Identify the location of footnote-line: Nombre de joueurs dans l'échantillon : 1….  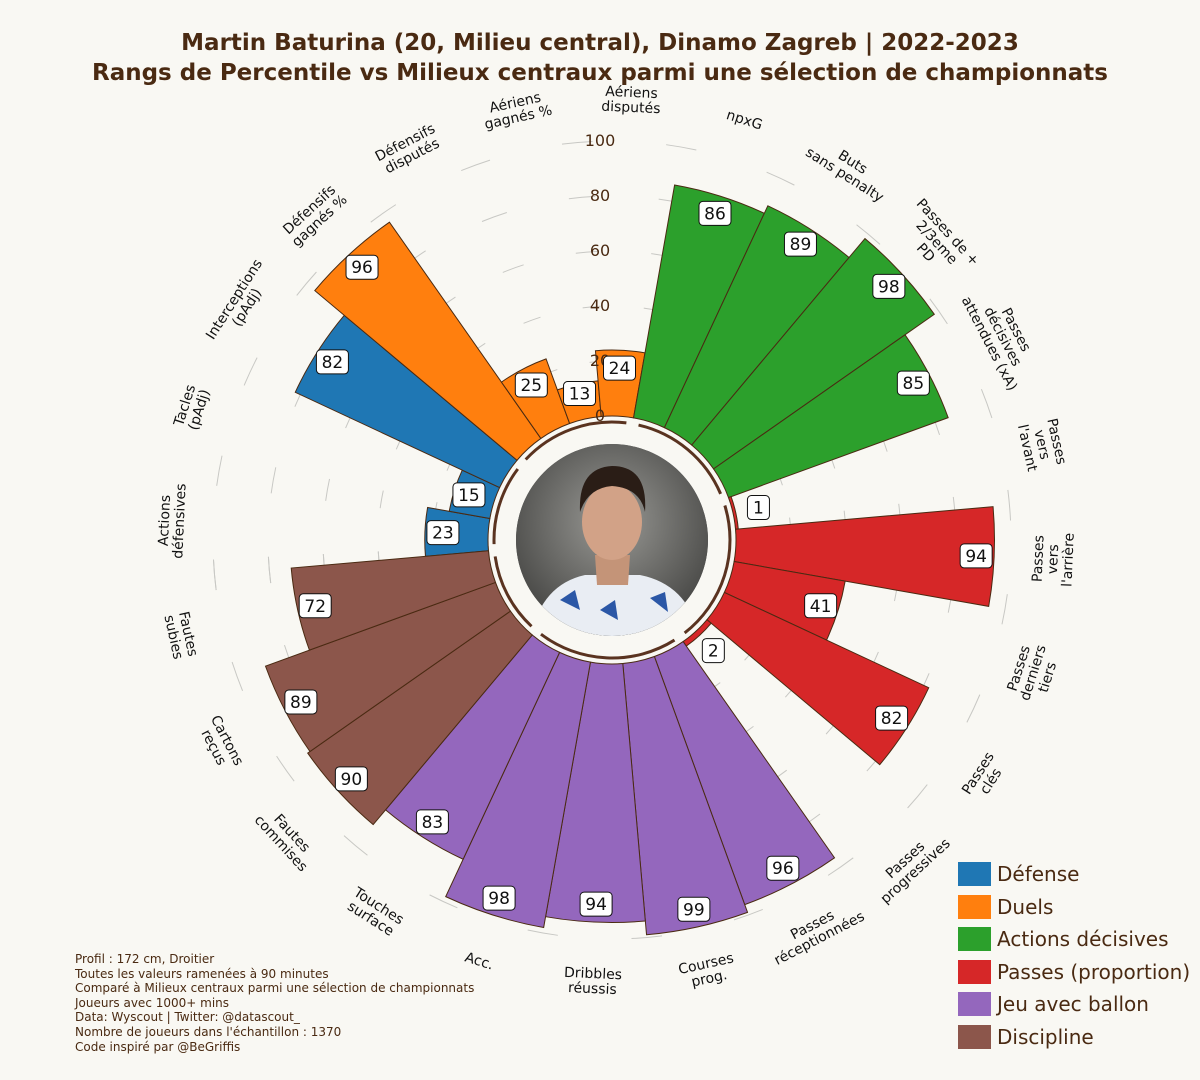
(208, 1031).